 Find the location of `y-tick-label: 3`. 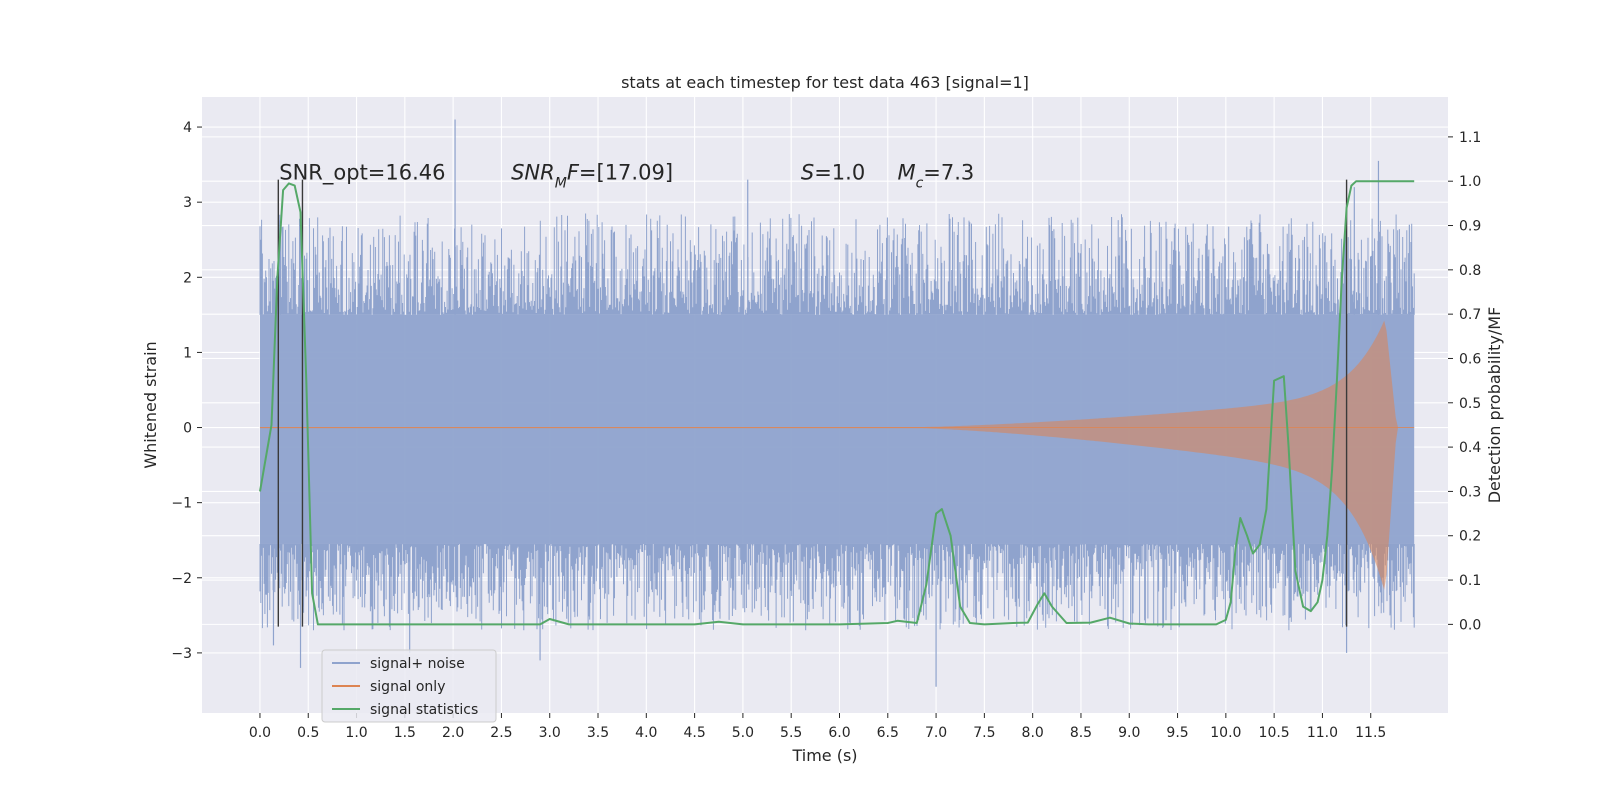

y-tick-label: 3 is located at coordinates (187, 203).